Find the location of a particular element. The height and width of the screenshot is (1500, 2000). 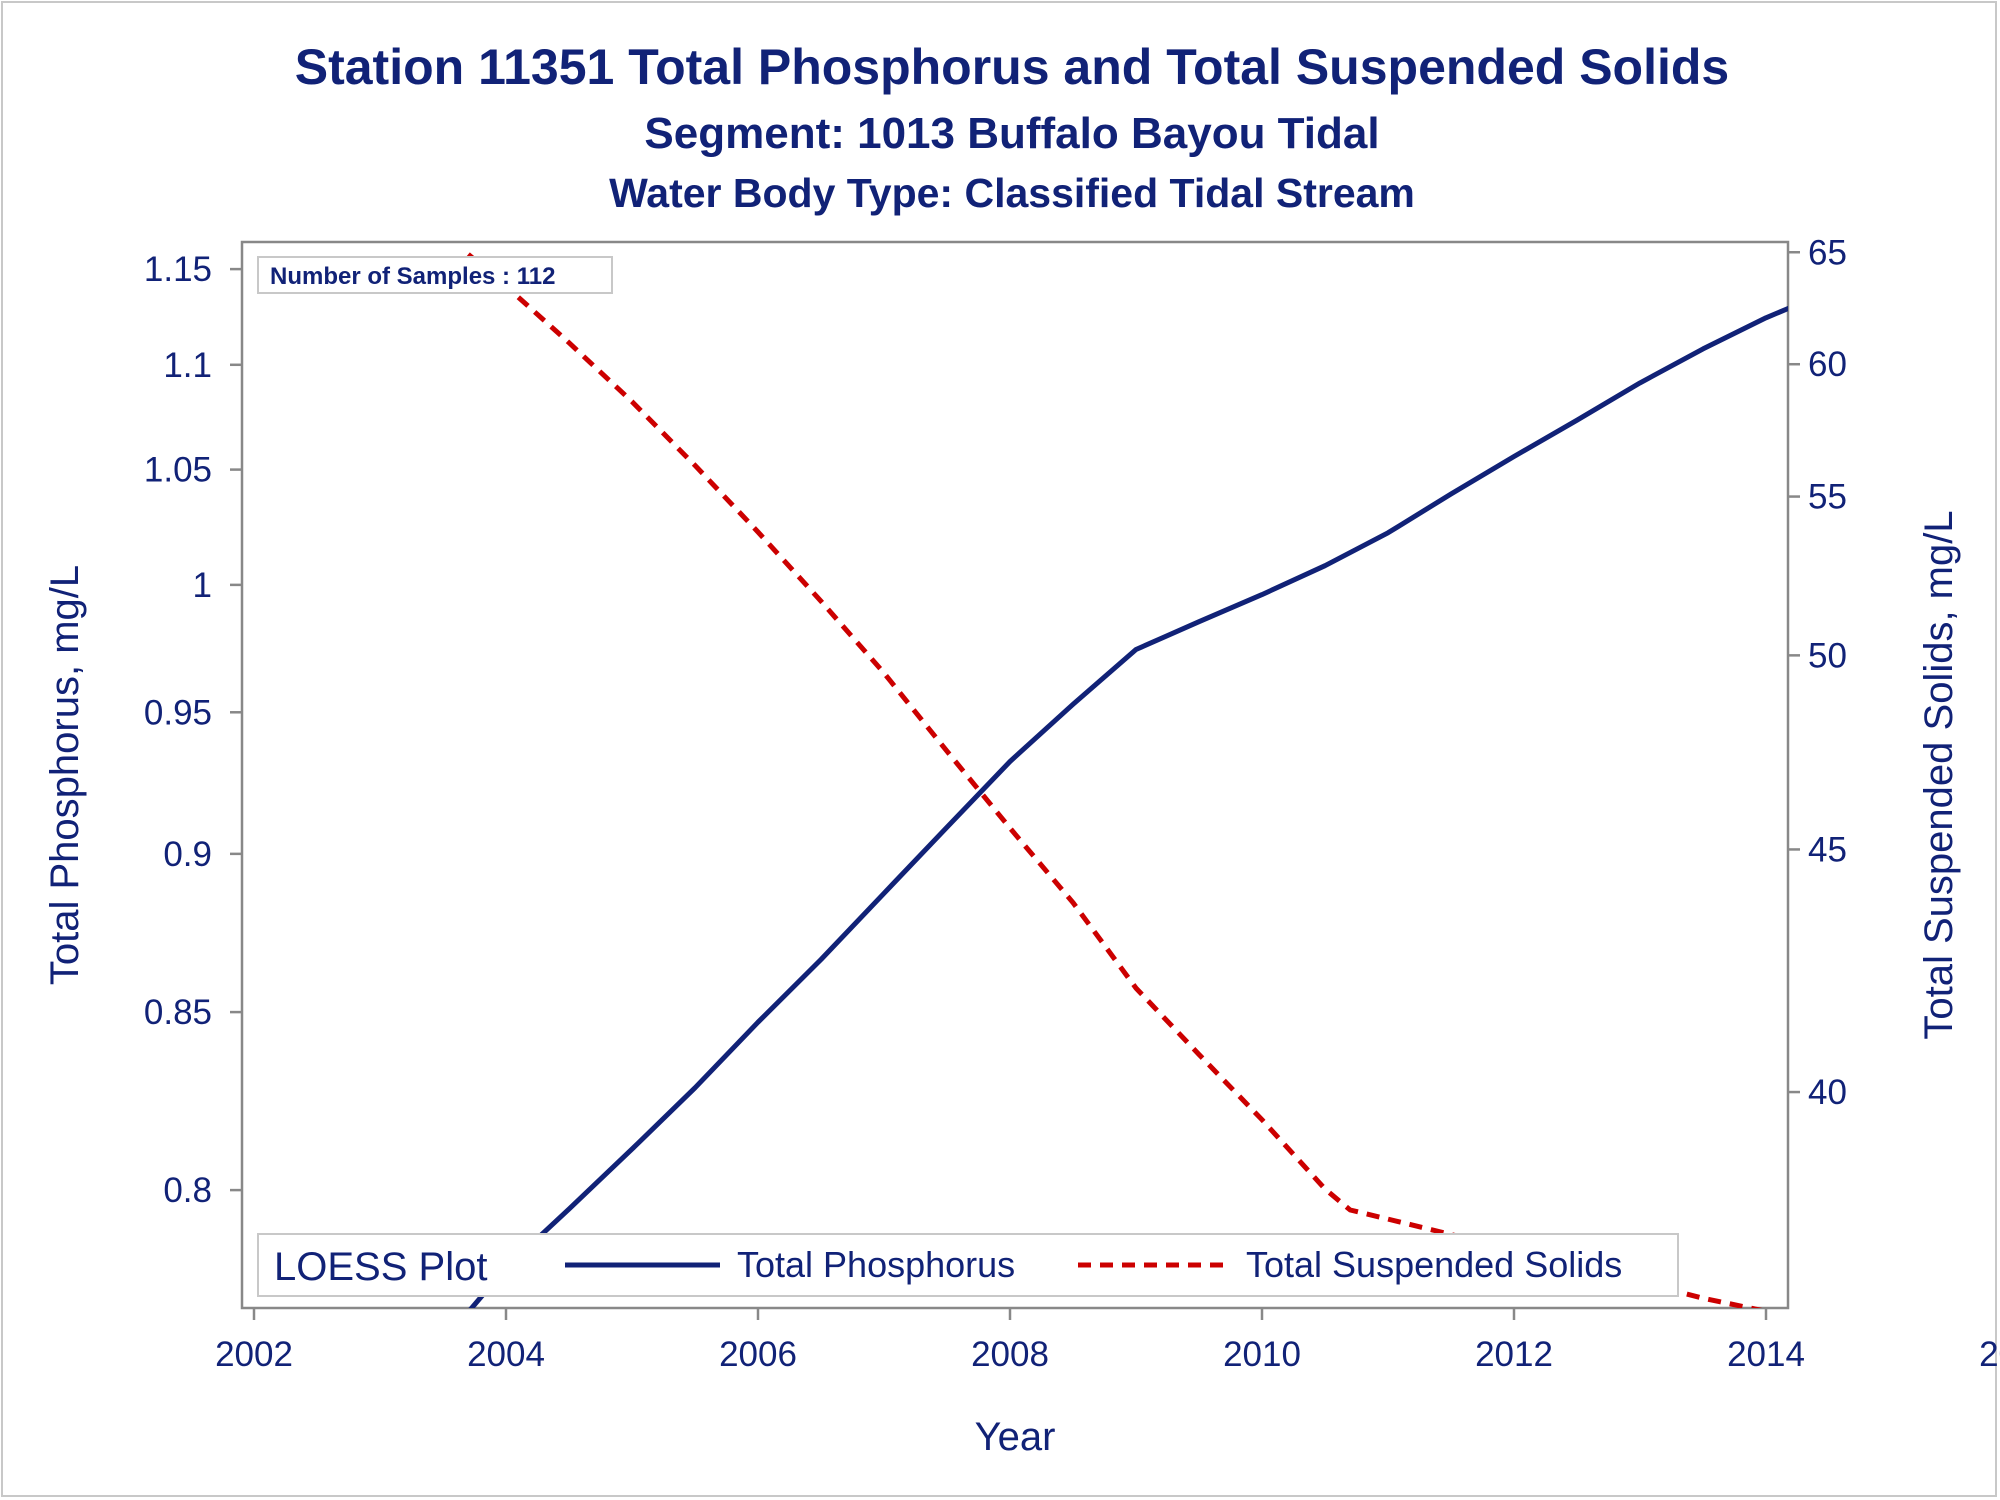

x-tick-label-2004: 2004 is located at coordinates (506, 1354).